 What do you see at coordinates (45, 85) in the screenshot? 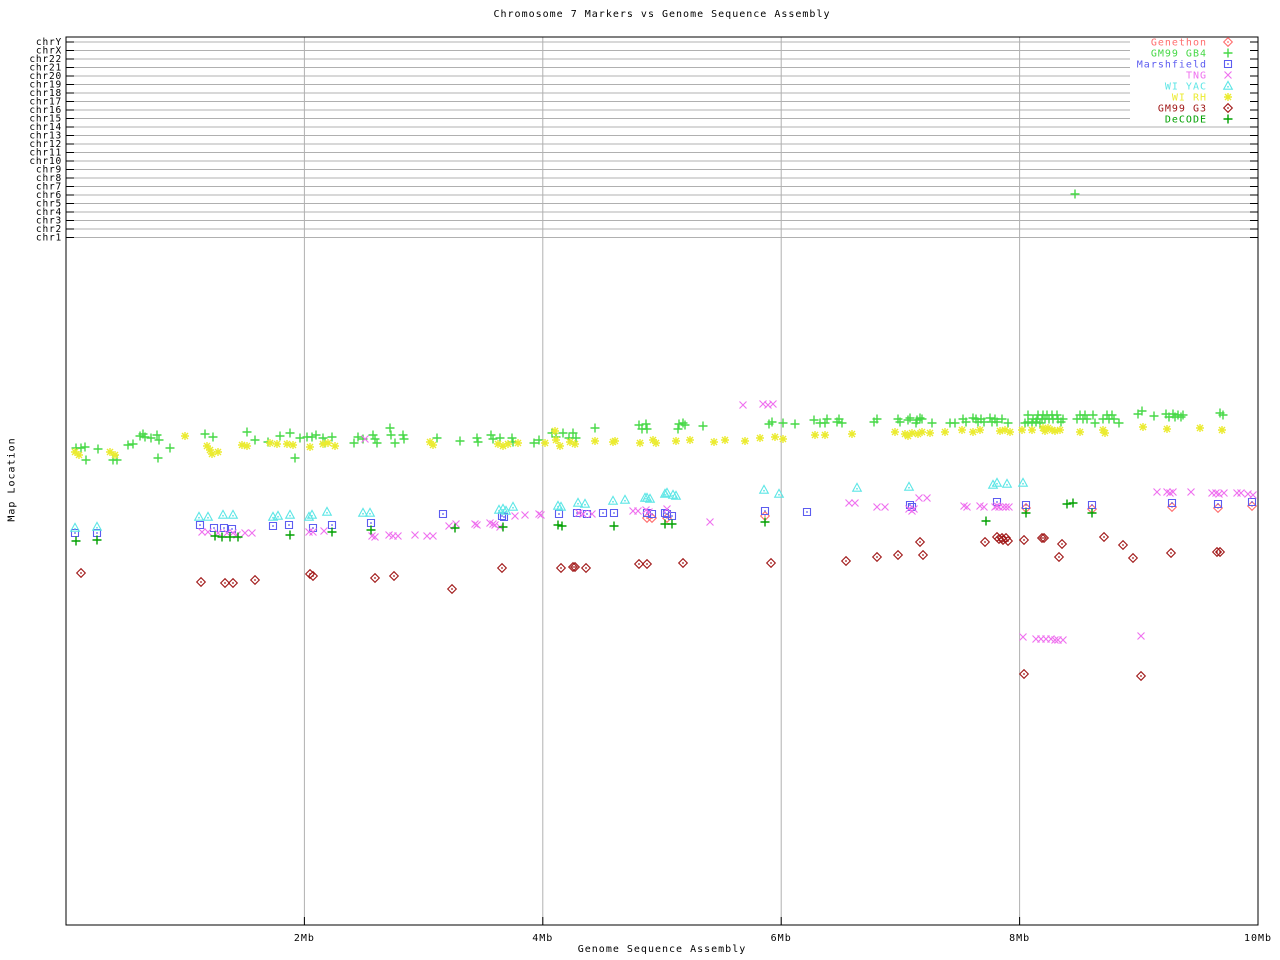
I see `ytick-label-chr19: chr19` at bounding box center [45, 85].